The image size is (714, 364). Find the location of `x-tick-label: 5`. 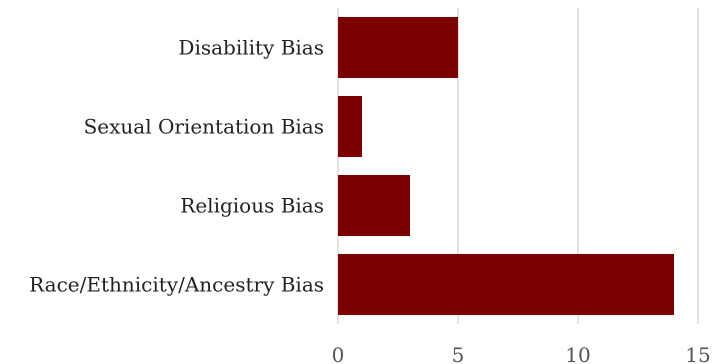

x-tick-label: 5 is located at coordinates (458, 353).